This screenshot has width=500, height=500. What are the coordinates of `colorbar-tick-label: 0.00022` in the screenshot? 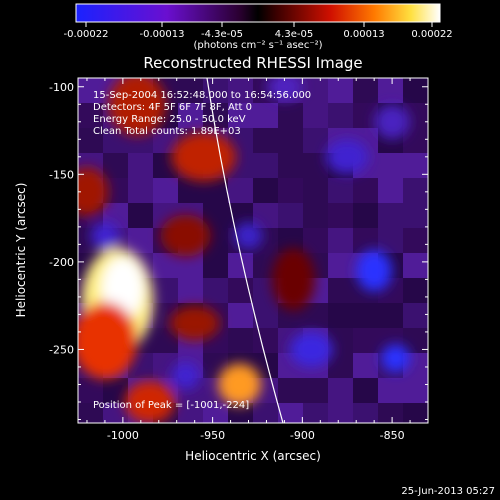 It's located at (431, 34).